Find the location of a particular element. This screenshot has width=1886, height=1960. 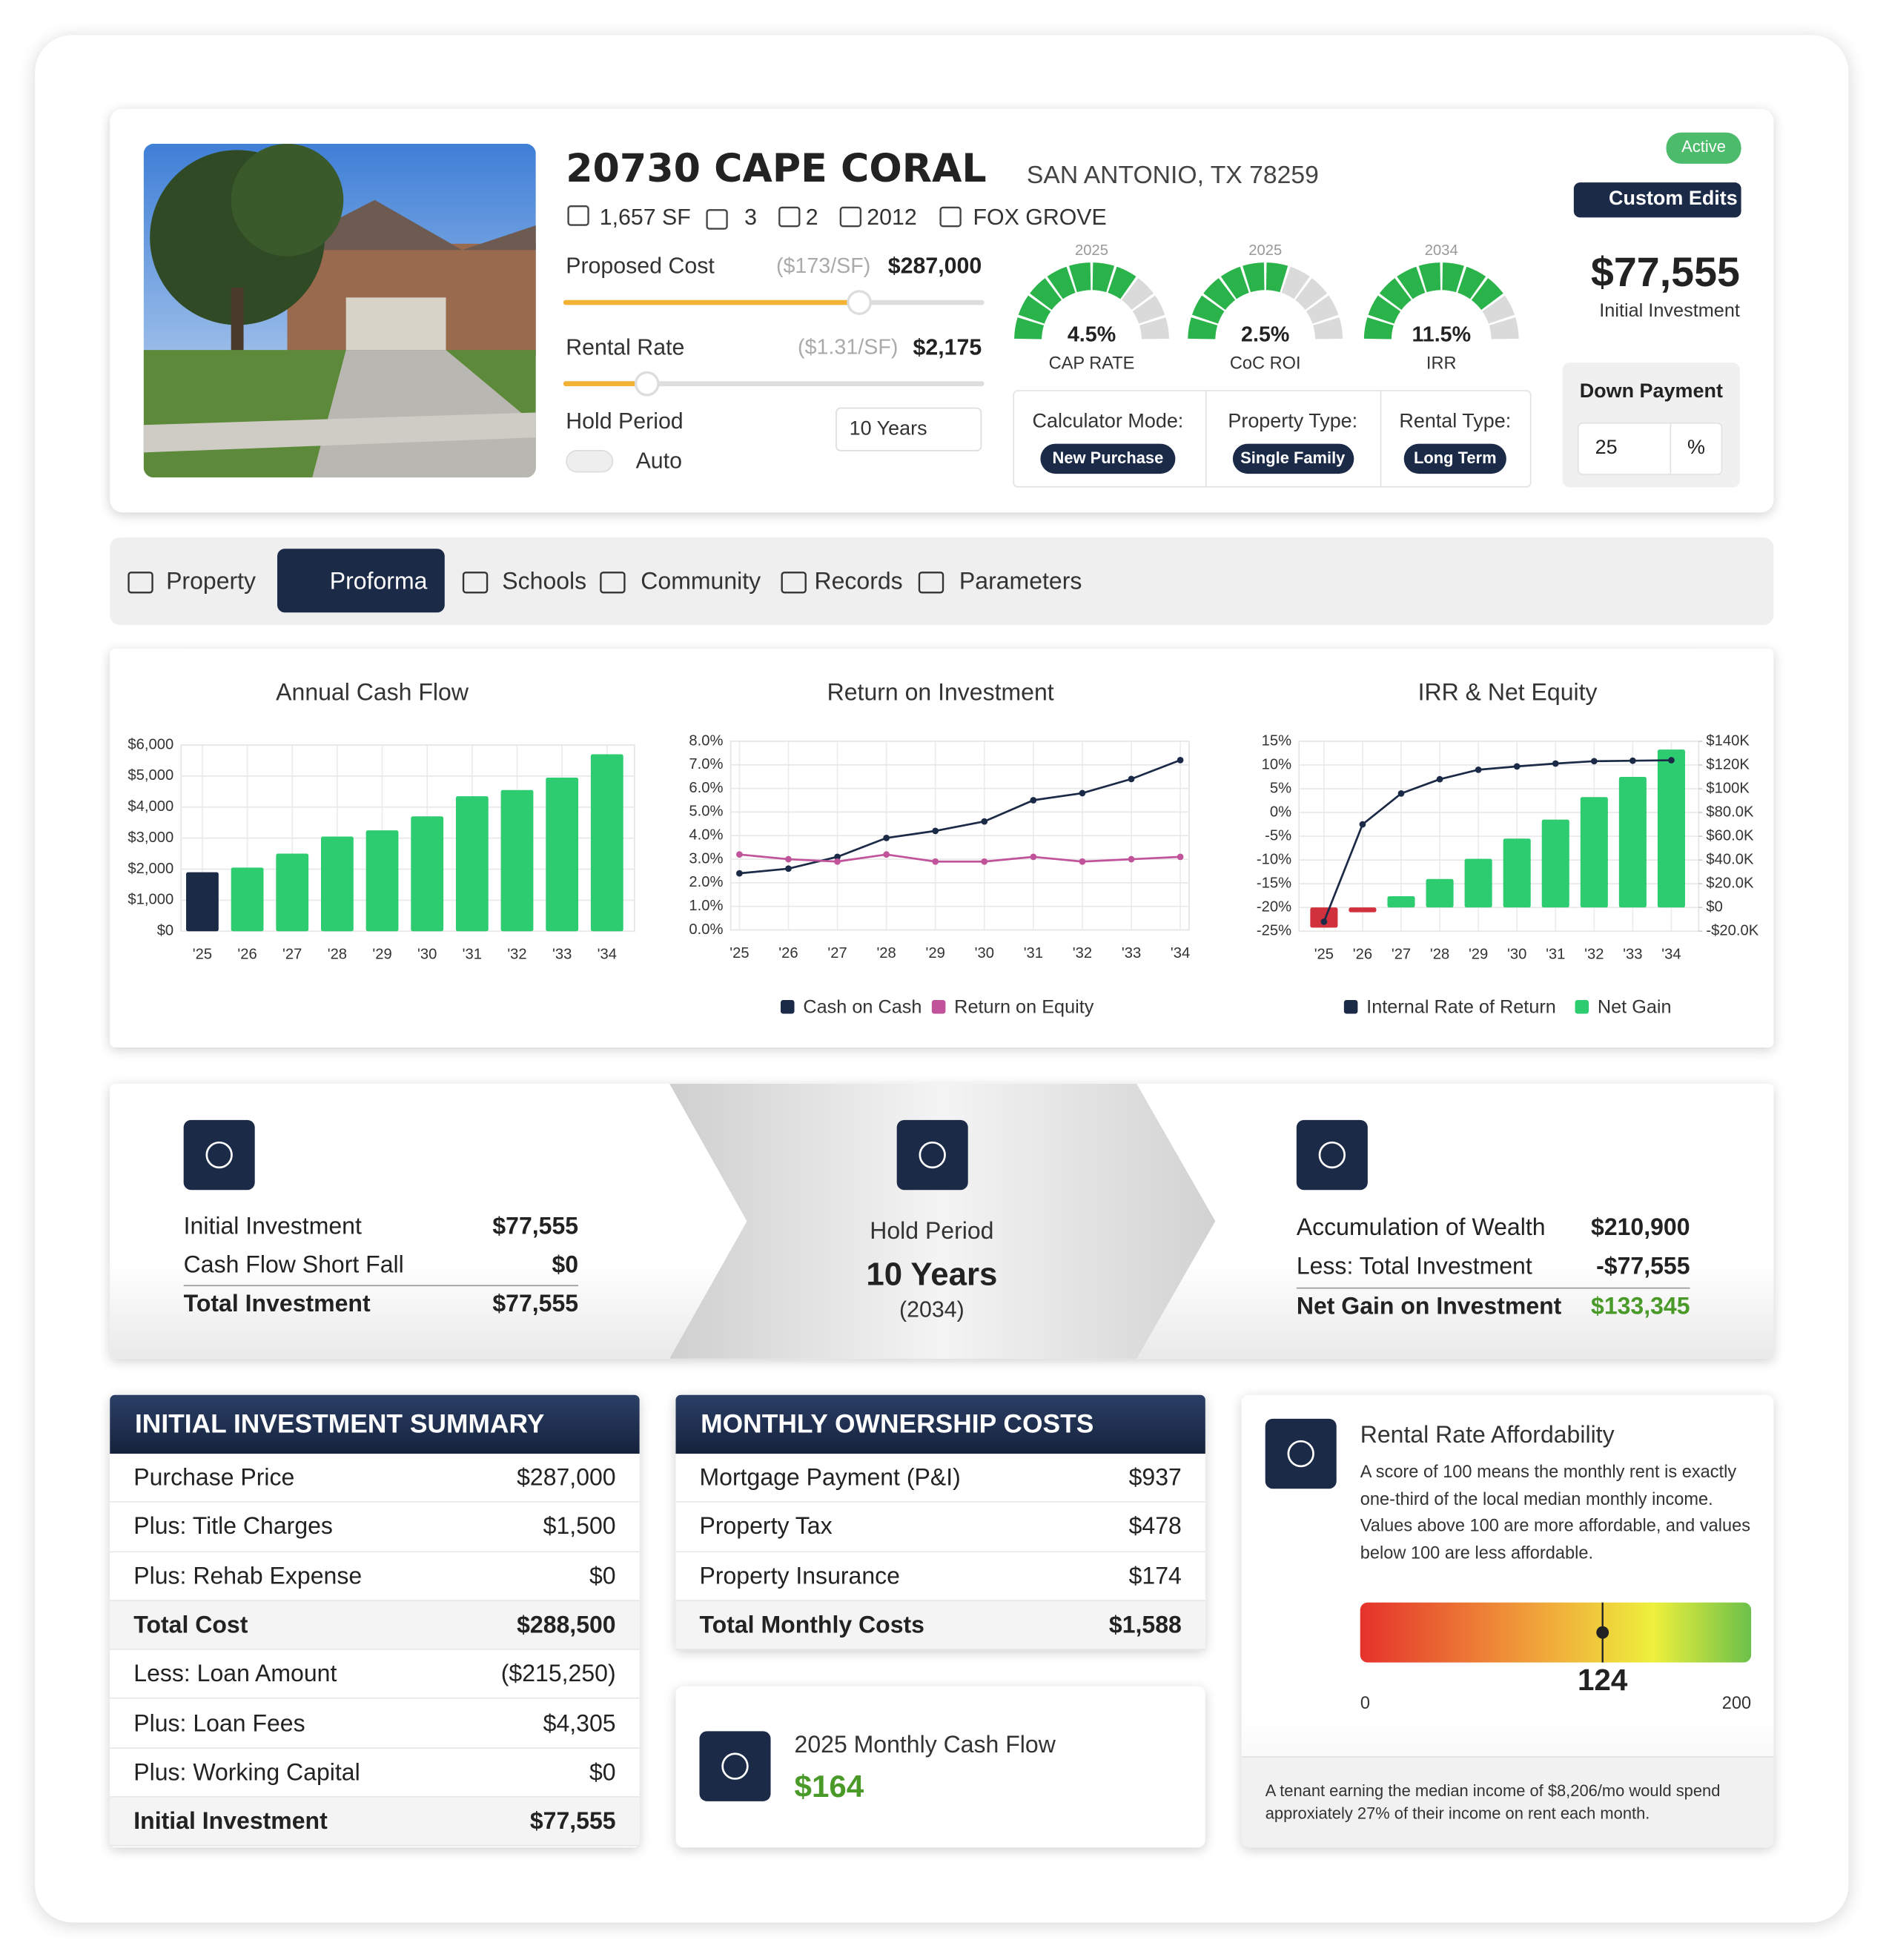

heat-bar is located at coordinates (1556, 1632).